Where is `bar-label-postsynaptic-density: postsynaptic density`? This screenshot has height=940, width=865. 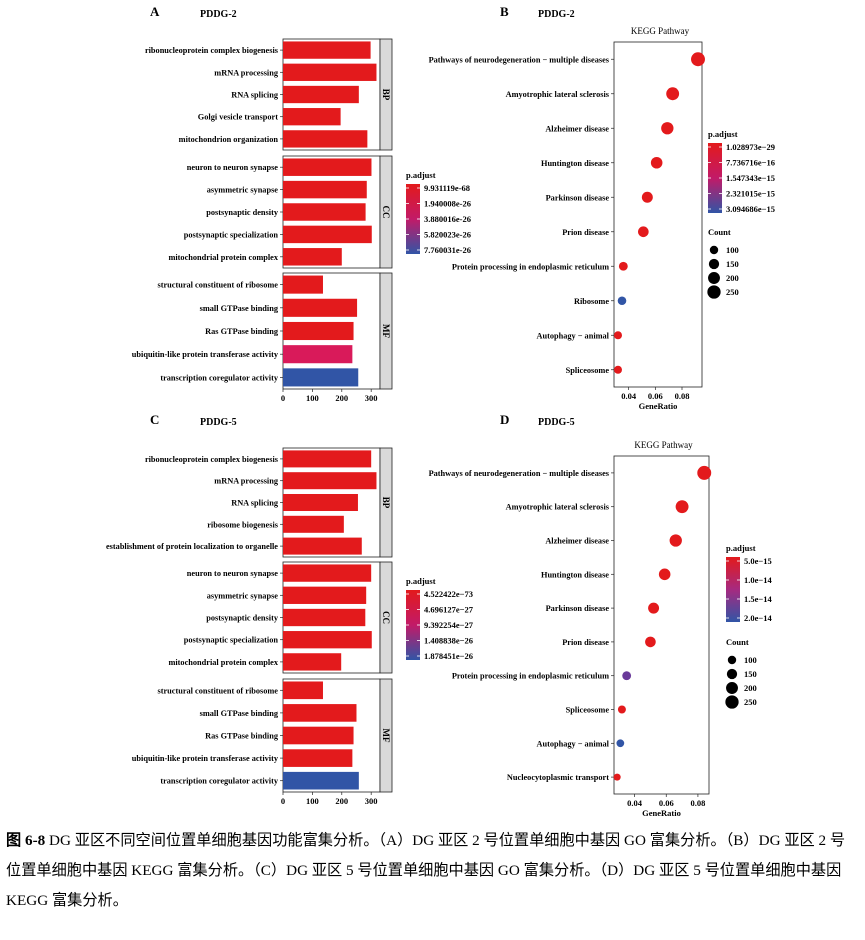 bar-label-postsynaptic-density: postsynaptic density is located at coordinates (242, 212).